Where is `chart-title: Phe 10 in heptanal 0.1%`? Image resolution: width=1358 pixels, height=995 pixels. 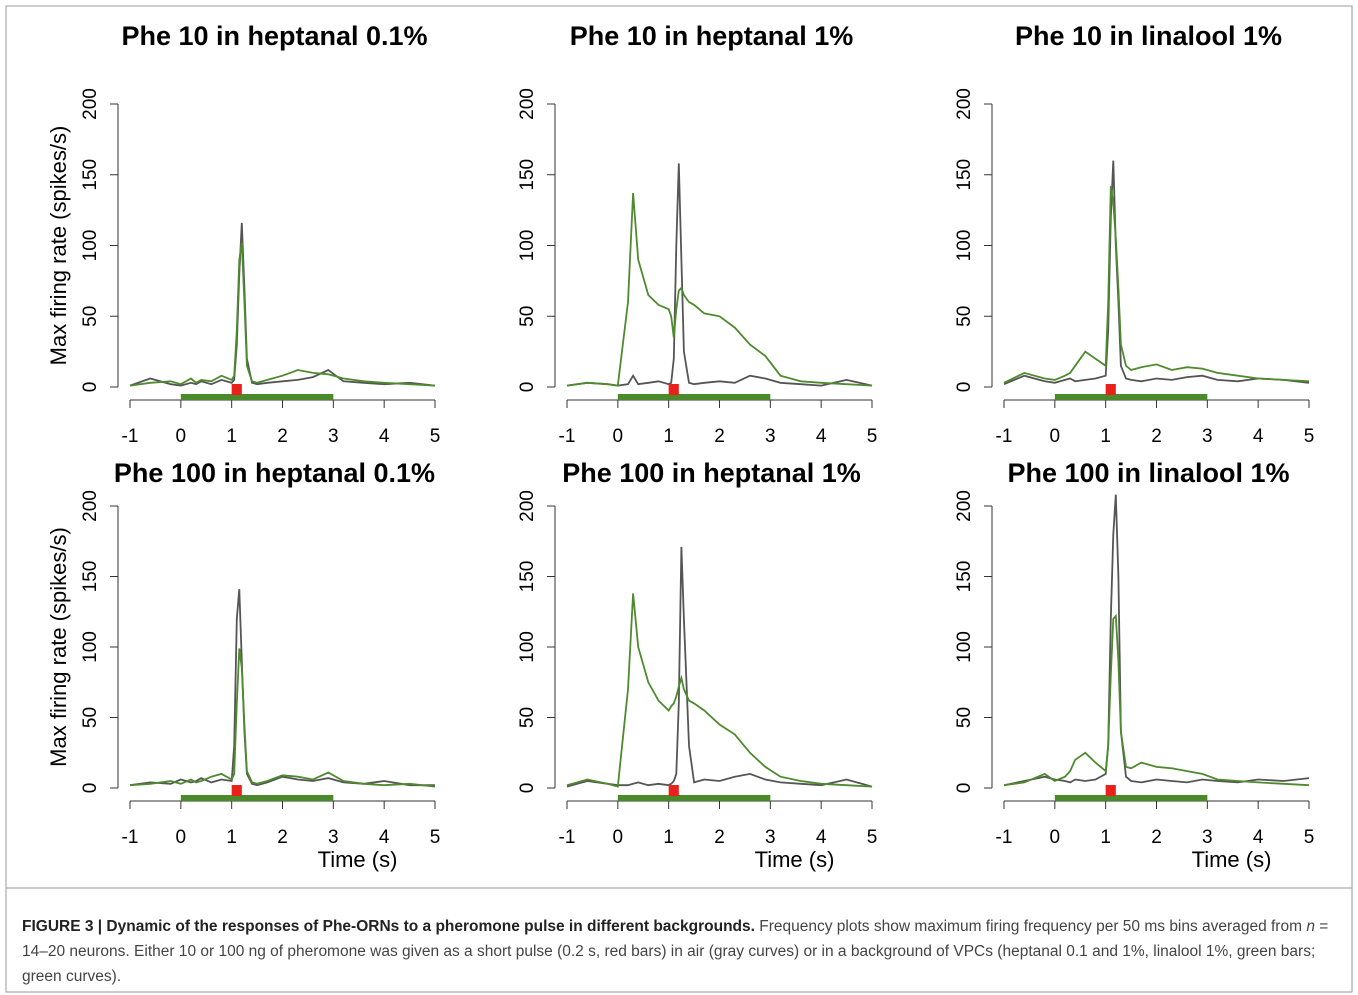 chart-title: Phe 10 in heptanal 0.1% is located at coordinates (274, 36).